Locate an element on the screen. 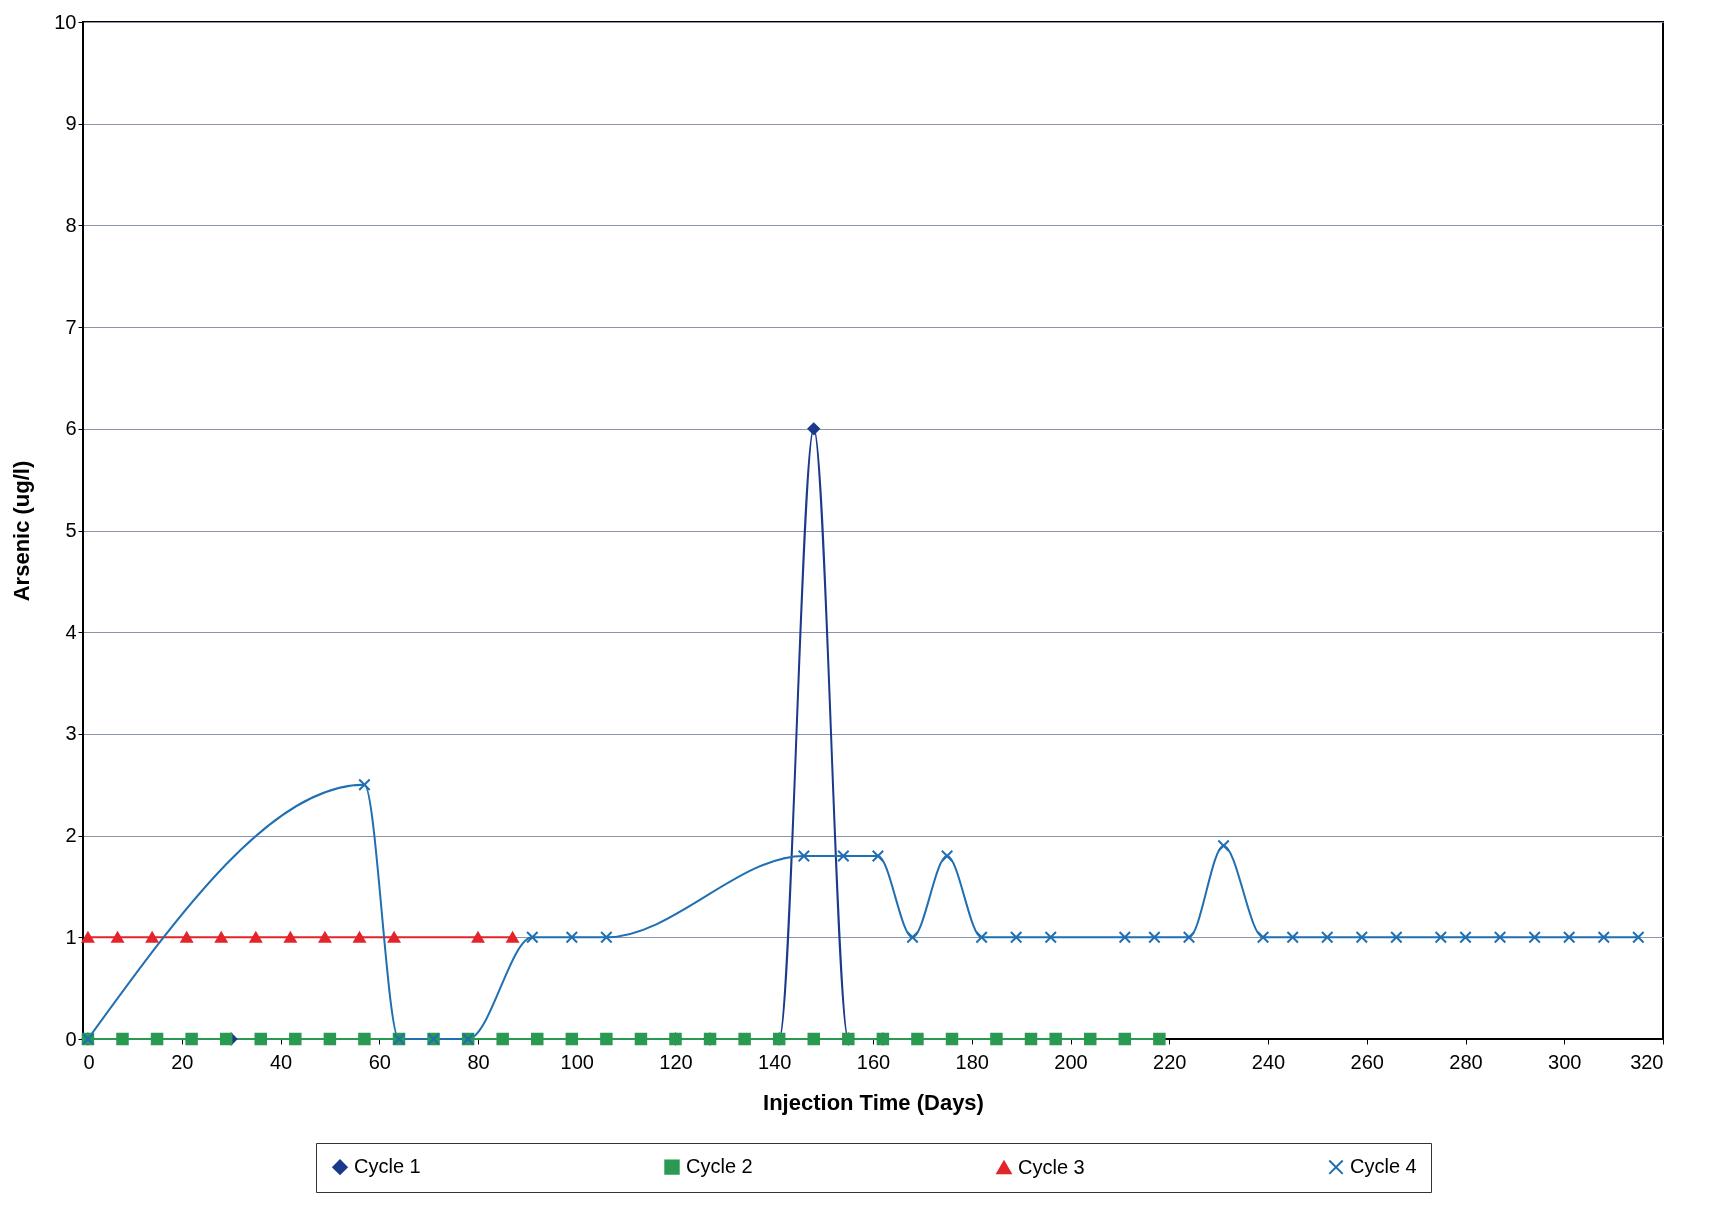 Image resolution: width=1710 pixels, height=1224 pixels. legend-label: Cycle 4 is located at coordinates (1383, 1166).